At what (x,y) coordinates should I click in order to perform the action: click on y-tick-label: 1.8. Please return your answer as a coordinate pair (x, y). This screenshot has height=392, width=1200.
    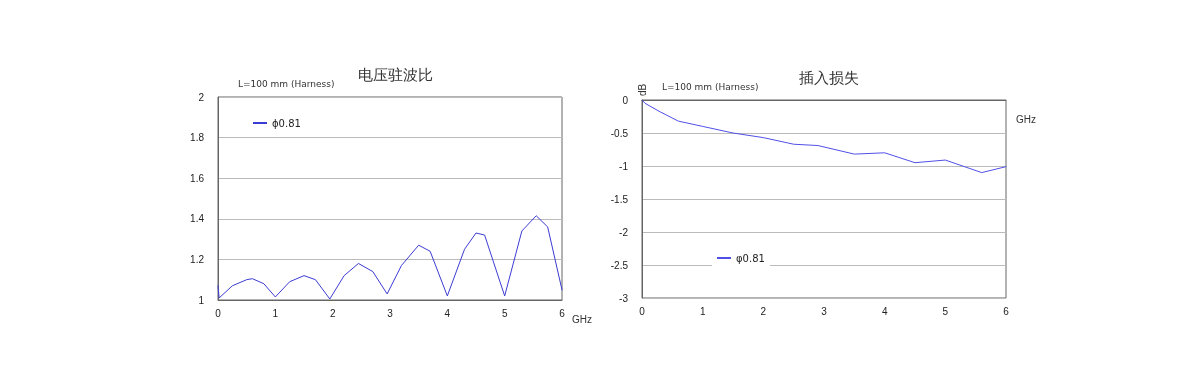
    Looking at the image, I should click on (197, 138).